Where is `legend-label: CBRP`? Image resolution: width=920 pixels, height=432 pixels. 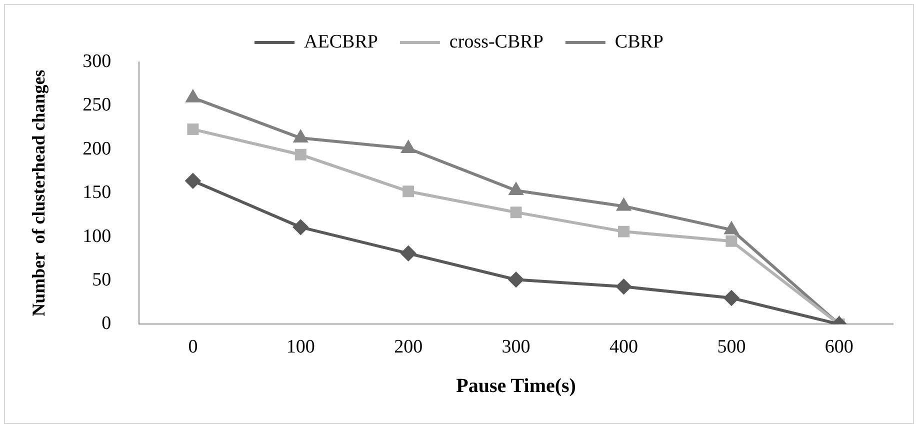
legend-label: CBRP is located at coordinates (639, 41).